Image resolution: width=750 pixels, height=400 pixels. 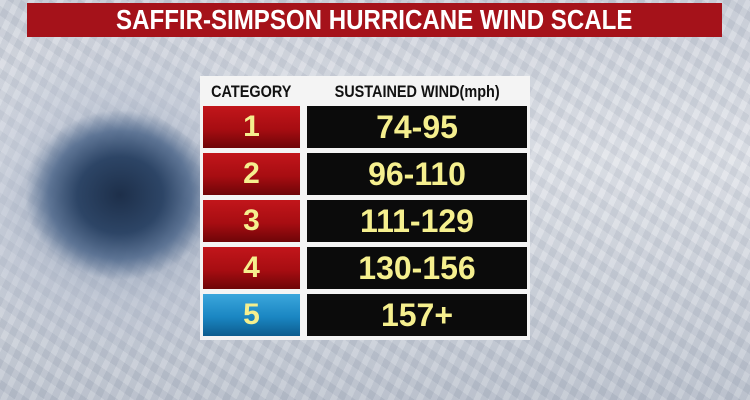 I want to click on wind-cell: 157+, so click(x=417, y=315).